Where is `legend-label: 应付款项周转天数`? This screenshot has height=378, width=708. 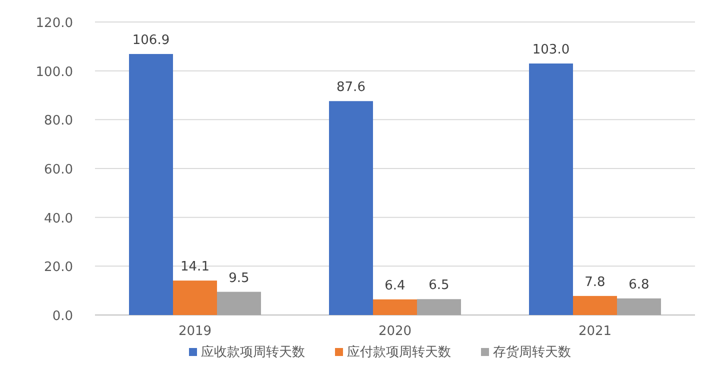
legend-label: 应付款项周转天数 is located at coordinates (399, 352).